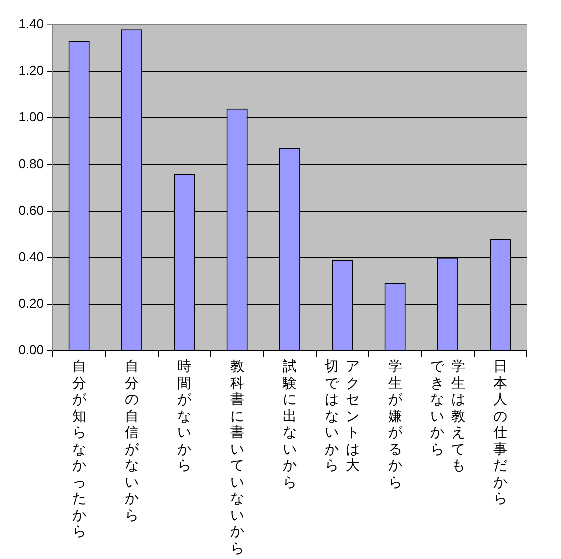 This screenshot has height=559, width=561. Describe the element at coordinates (395, 425) in the screenshot. I see `x-tick-label: 学生が嫌がるから` at that location.